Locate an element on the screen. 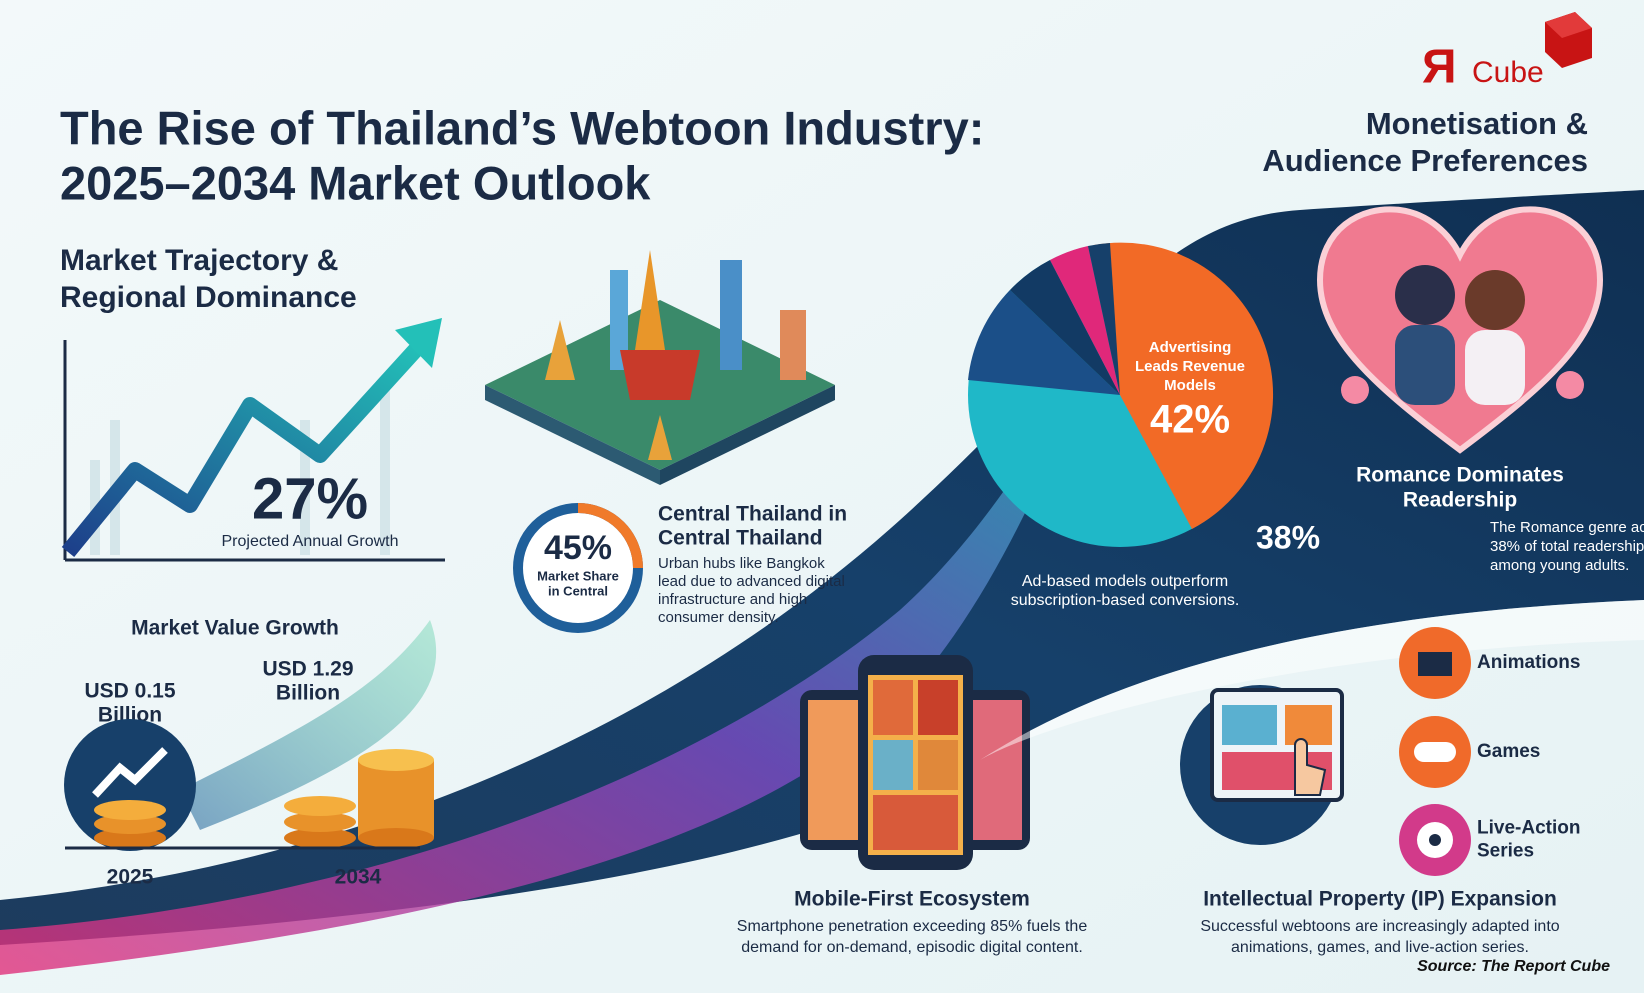 Image resolution: width=1644 pixels, height=993 pixels. title: The Rise of Thailand’s Webtoon Industry: is located at coordinates (522, 127).